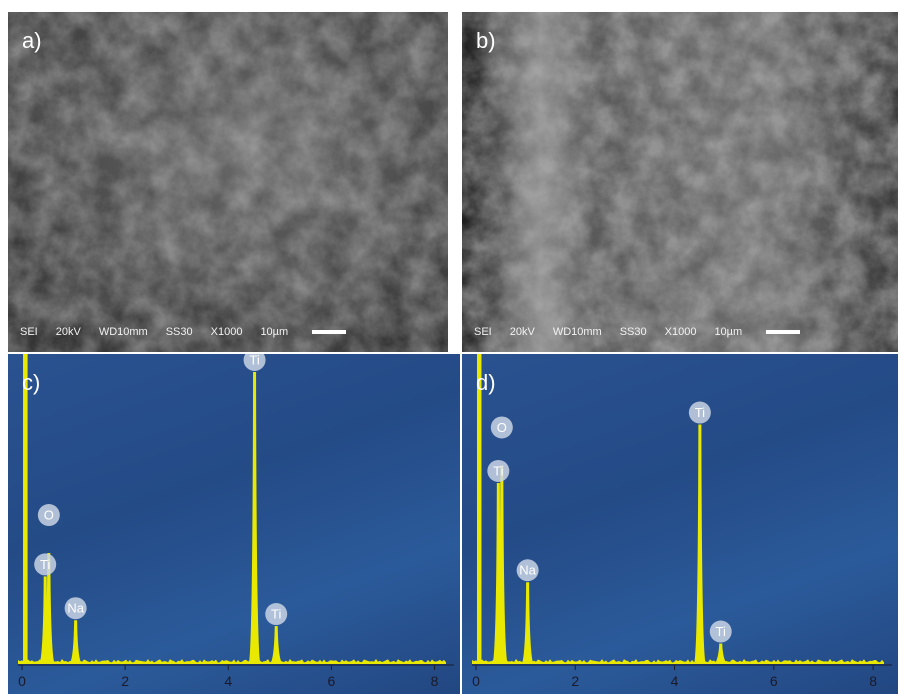 The image size is (903, 694). I want to click on panel-label: b), so click(486, 40).